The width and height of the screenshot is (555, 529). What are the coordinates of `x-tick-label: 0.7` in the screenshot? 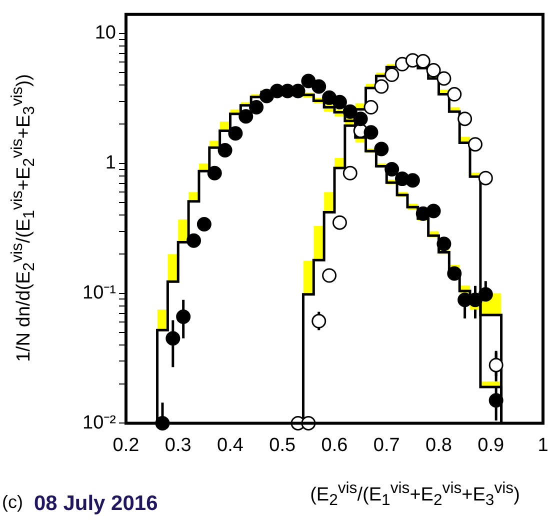 It's located at (386, 445).